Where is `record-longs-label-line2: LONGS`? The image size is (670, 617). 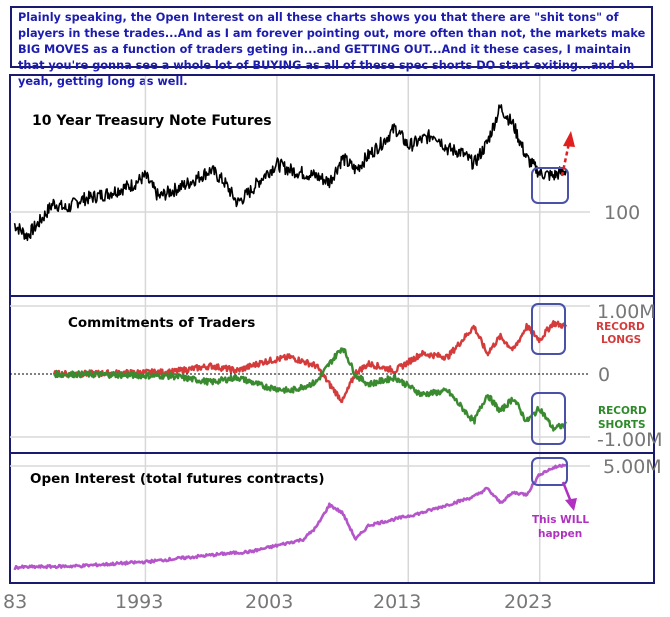 record-longs-label-line2: LONGS is located at coordinates (621, 340).